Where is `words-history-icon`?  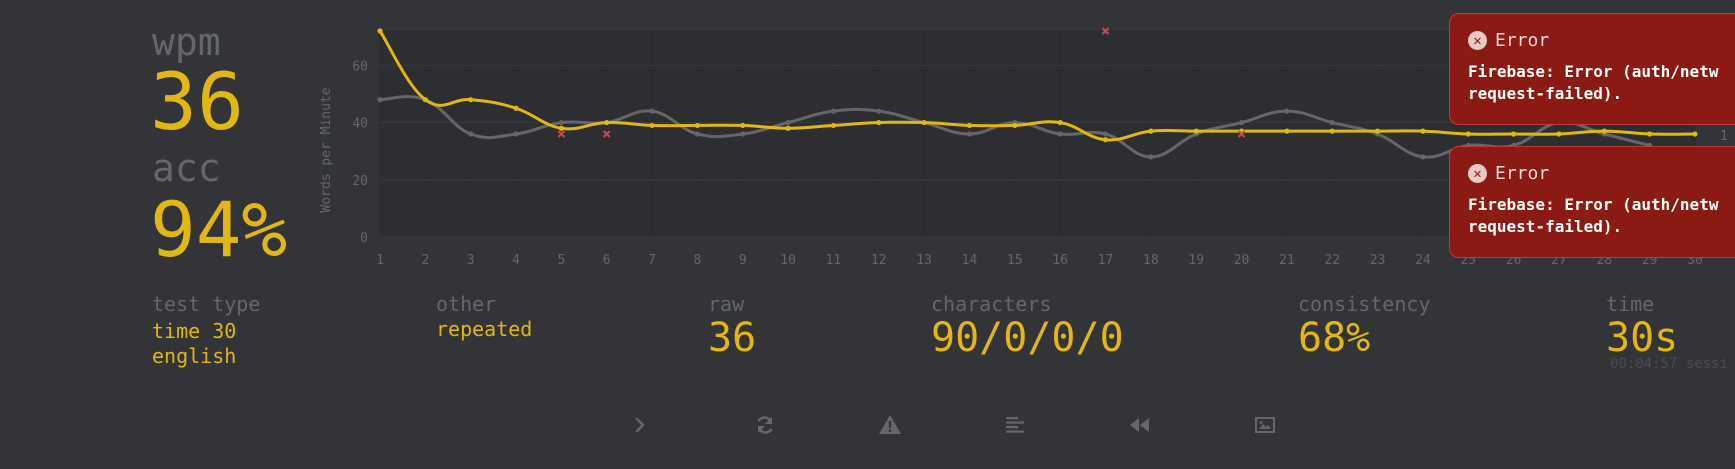
words-history-icon is located at coordinates (1015, 425).